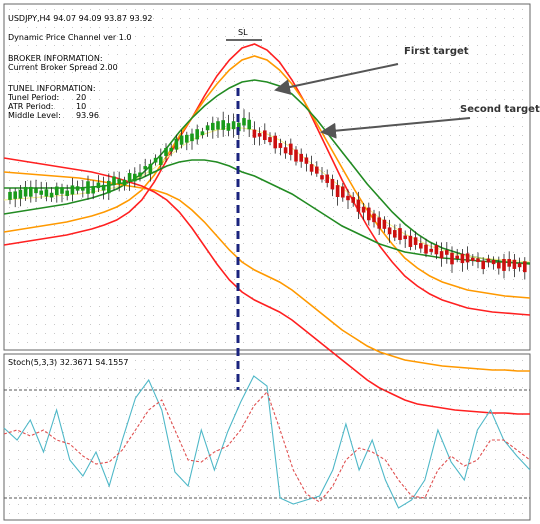  I want to click on broker-spread: Current Broker Spread 2.00, so click(63, 67).